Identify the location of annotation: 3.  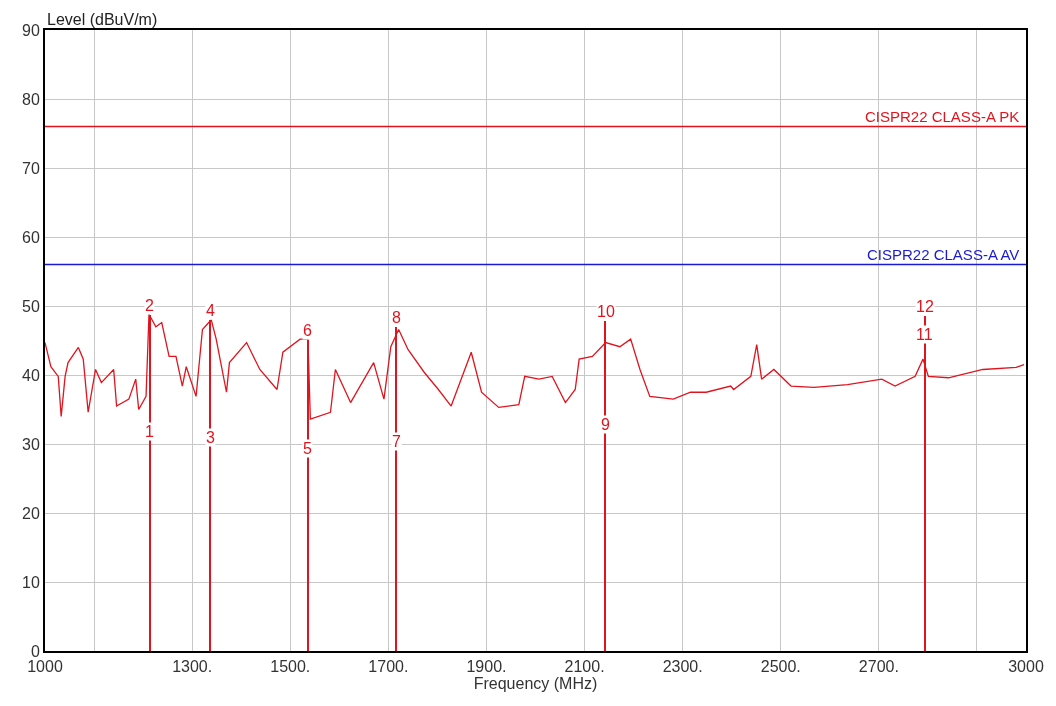
(210, 437).